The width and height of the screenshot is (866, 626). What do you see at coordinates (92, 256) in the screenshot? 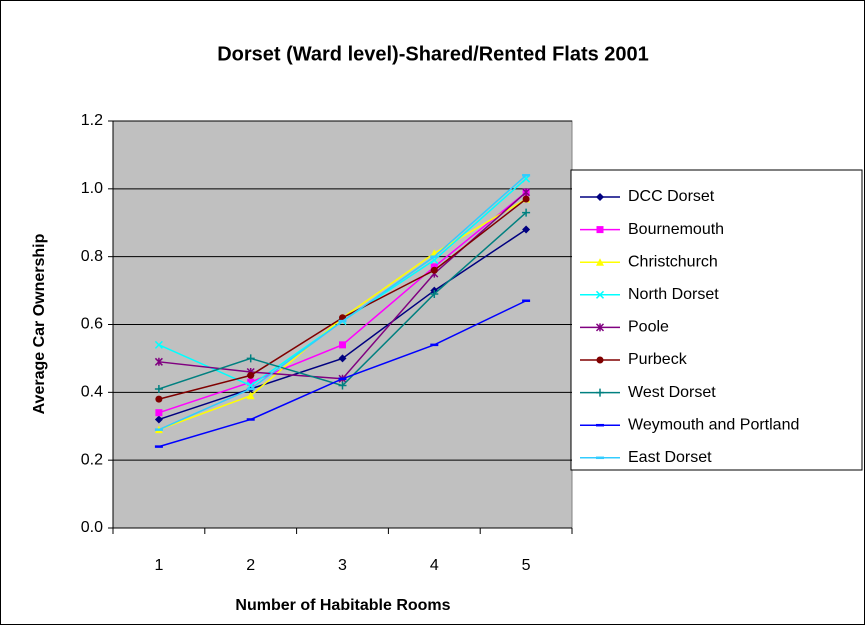
I see `y-tick-label: 0.8` at bounding box center [92, 256].